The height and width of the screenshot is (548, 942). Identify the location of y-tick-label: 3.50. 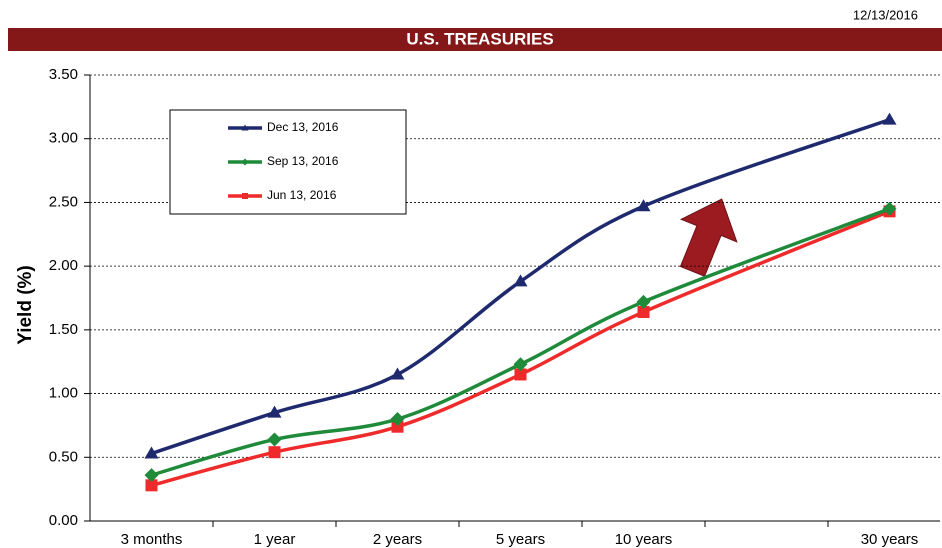
(63, 74).